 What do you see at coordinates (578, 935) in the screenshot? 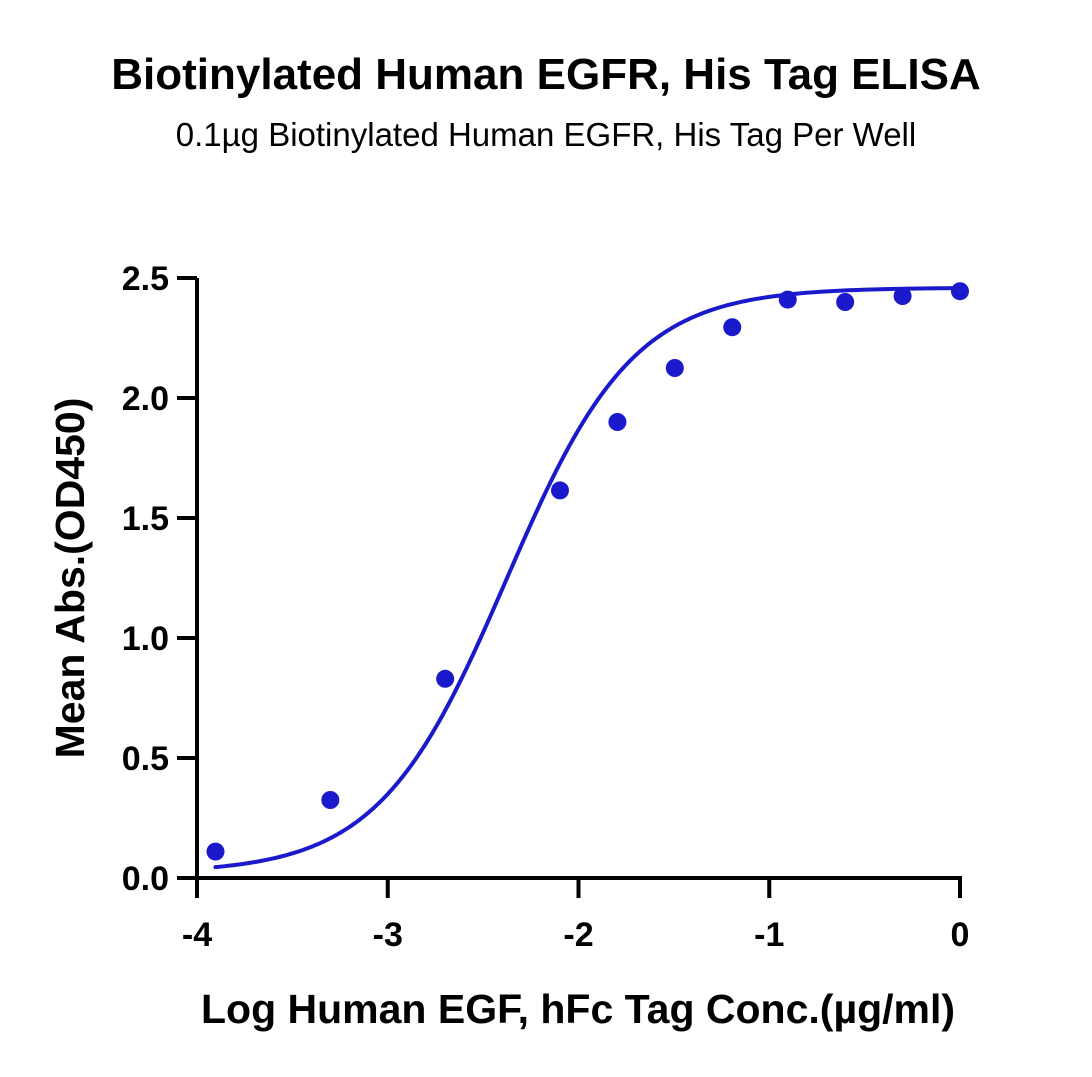
I see `x-tick-label: -2` at bounding box center [578, 935].